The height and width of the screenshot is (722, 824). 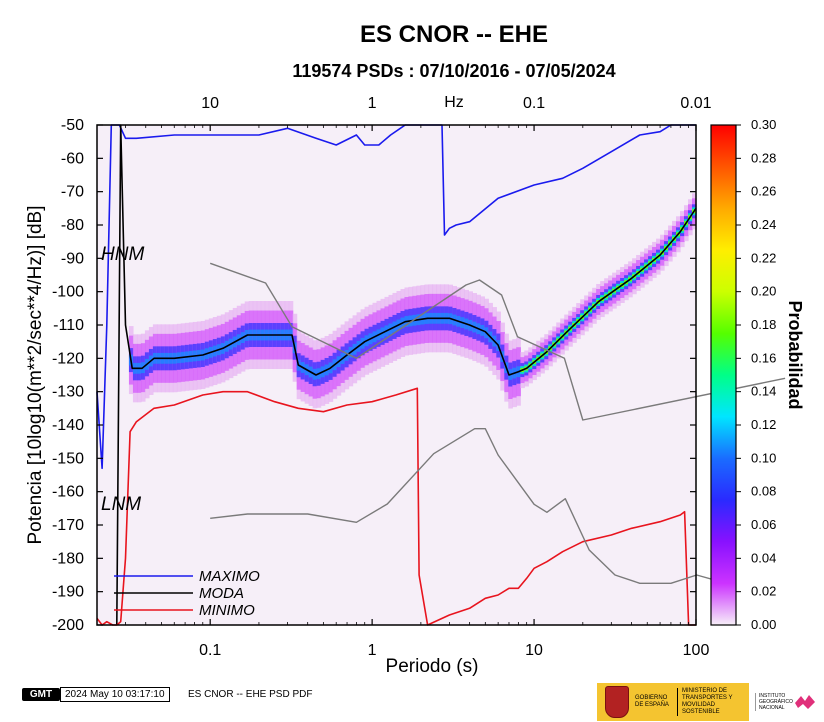 What do you see at coordinates (763, 224) in the screenshot?
I see `colorbar-tick-label: 0.24` at bounding box center [763, 224].